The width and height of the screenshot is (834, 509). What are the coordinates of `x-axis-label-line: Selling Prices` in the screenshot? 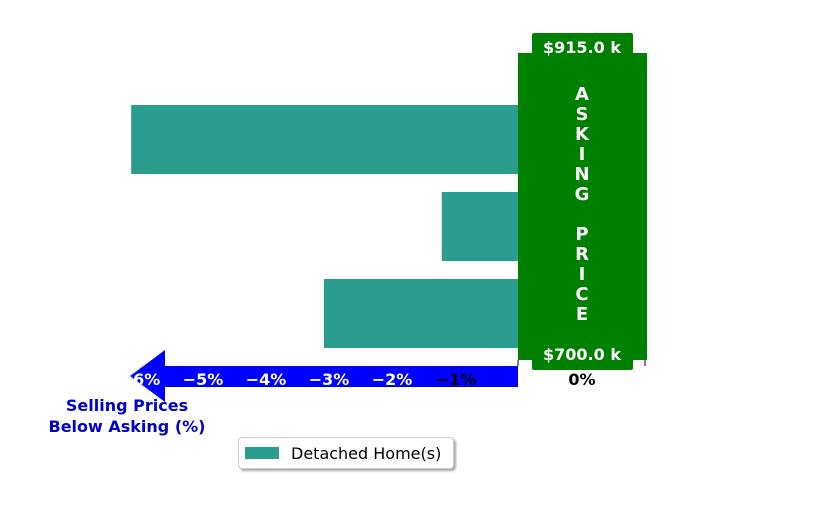 It's located at (127, 405).